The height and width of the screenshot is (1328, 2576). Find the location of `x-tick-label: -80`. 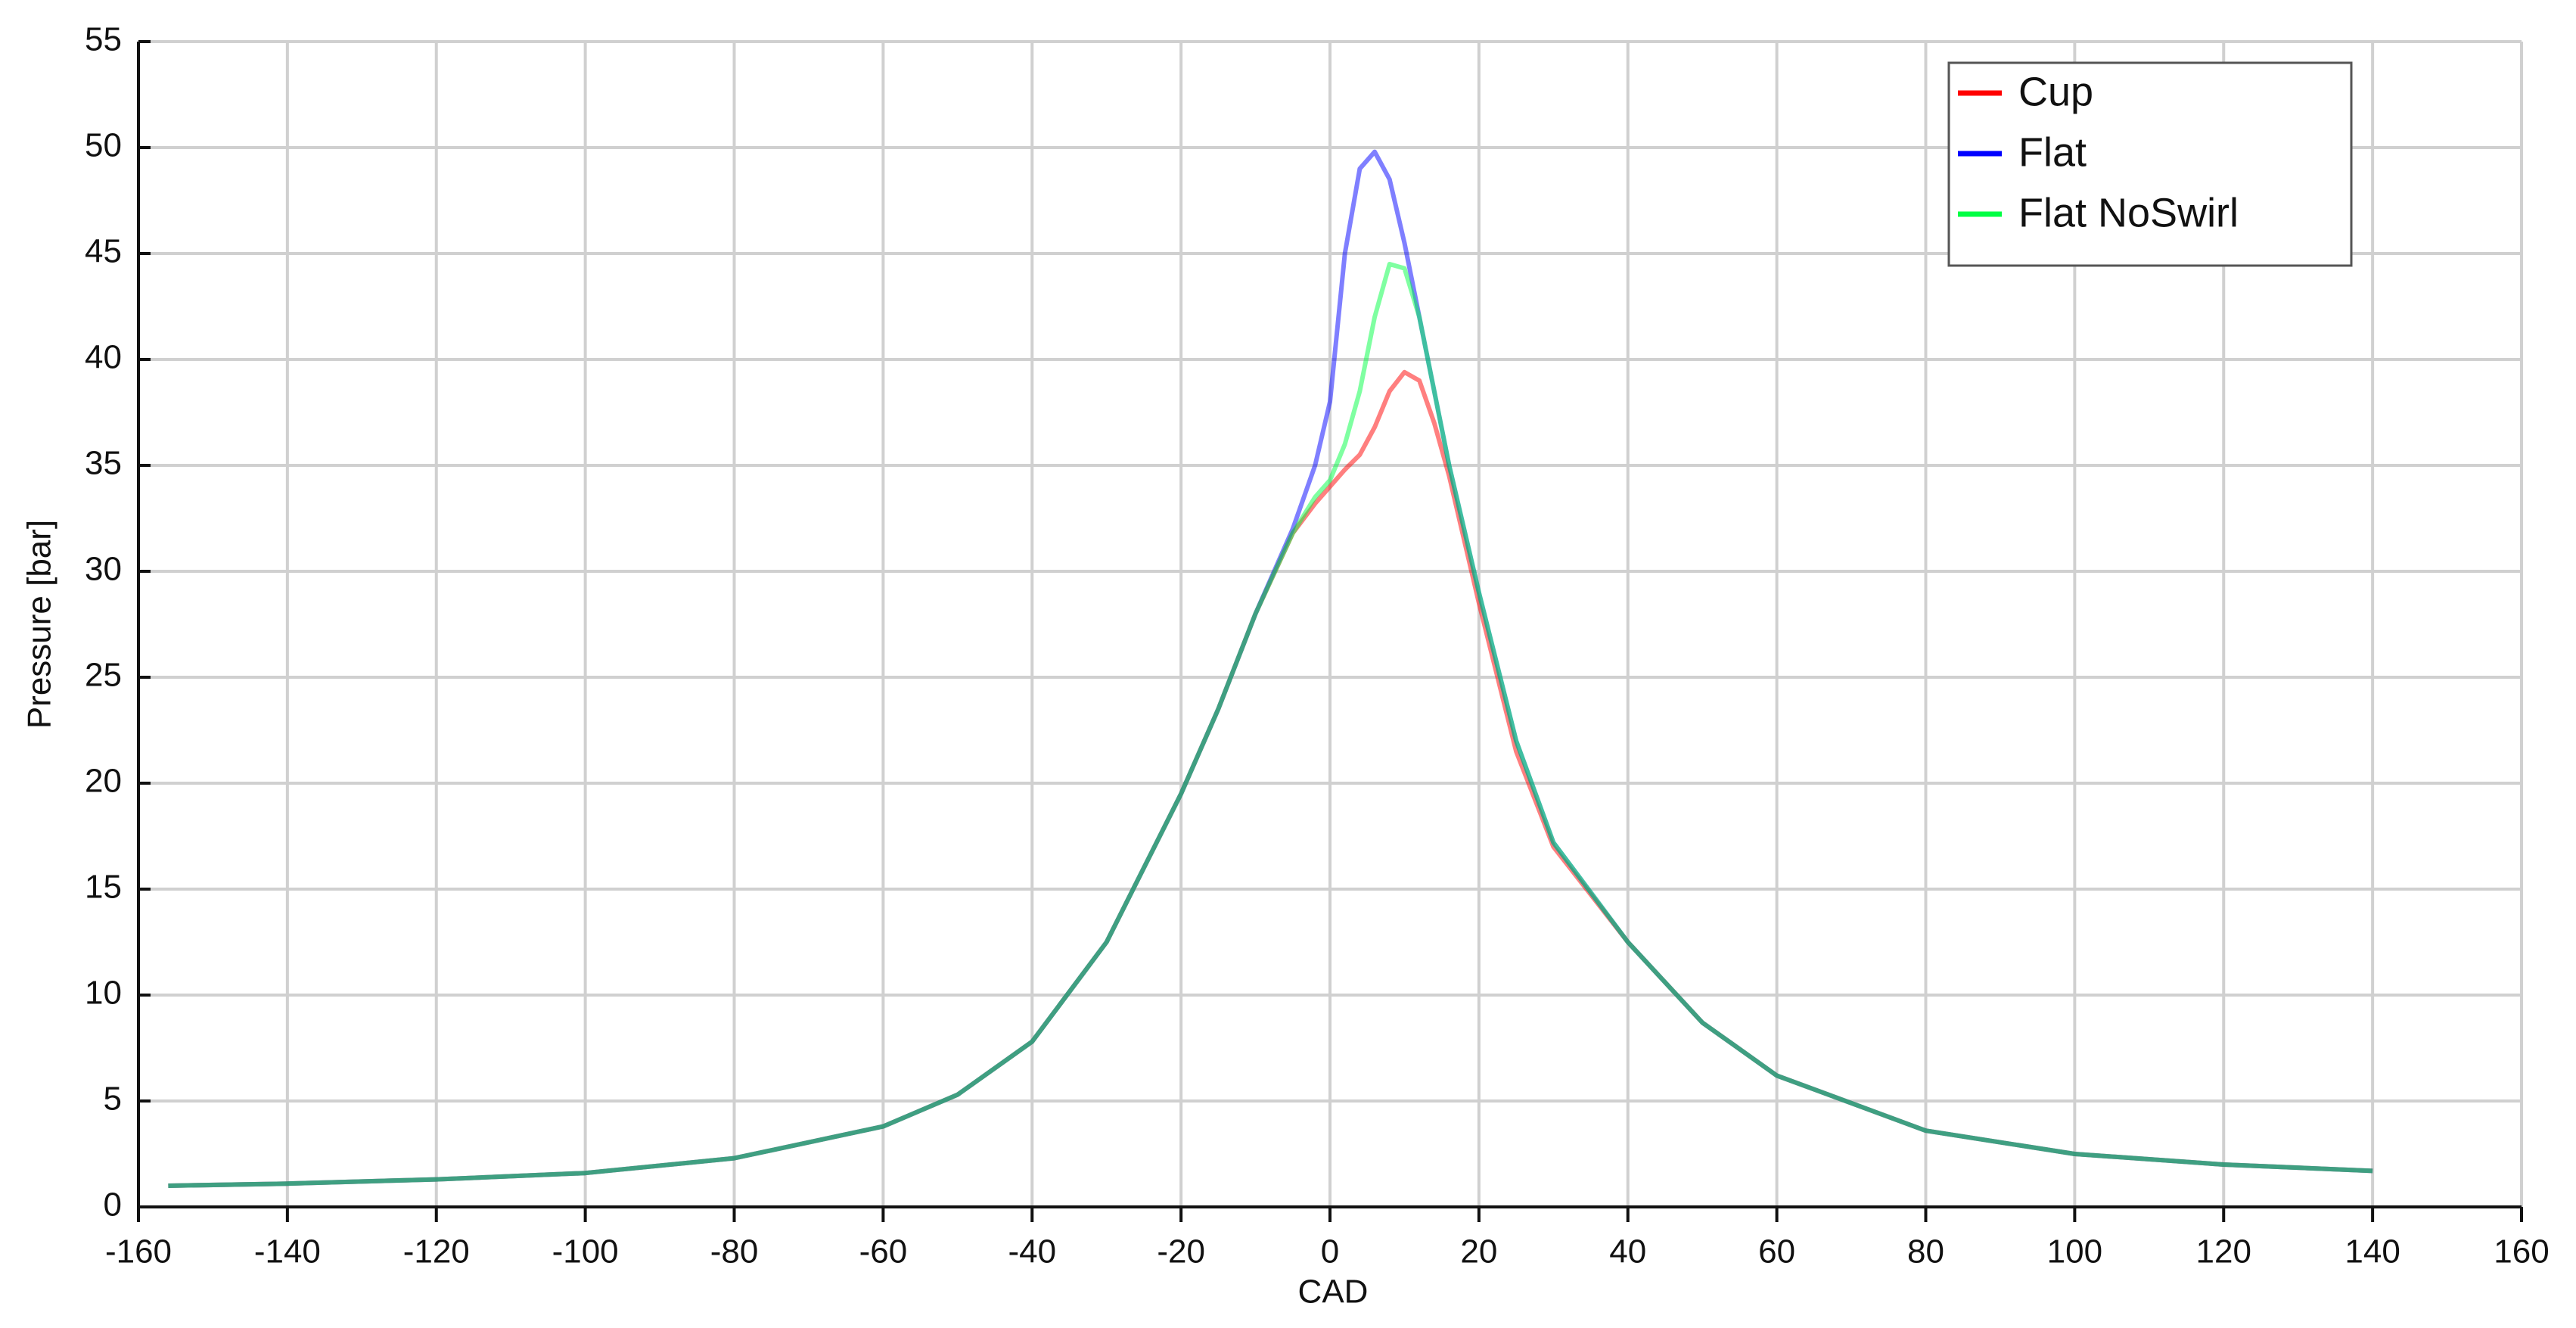

x-tick-label: -80 is located at coordinates (734, 1251).